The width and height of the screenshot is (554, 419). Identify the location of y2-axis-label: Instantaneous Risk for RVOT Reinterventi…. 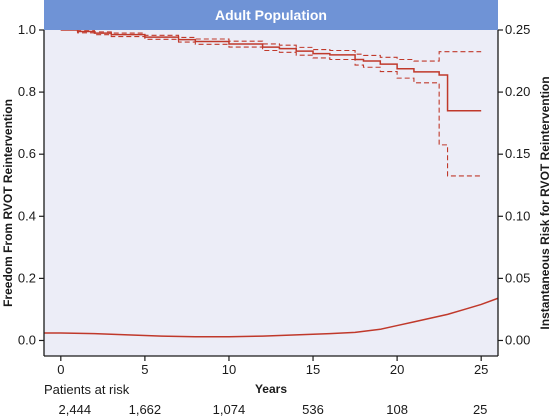
(545, 202).